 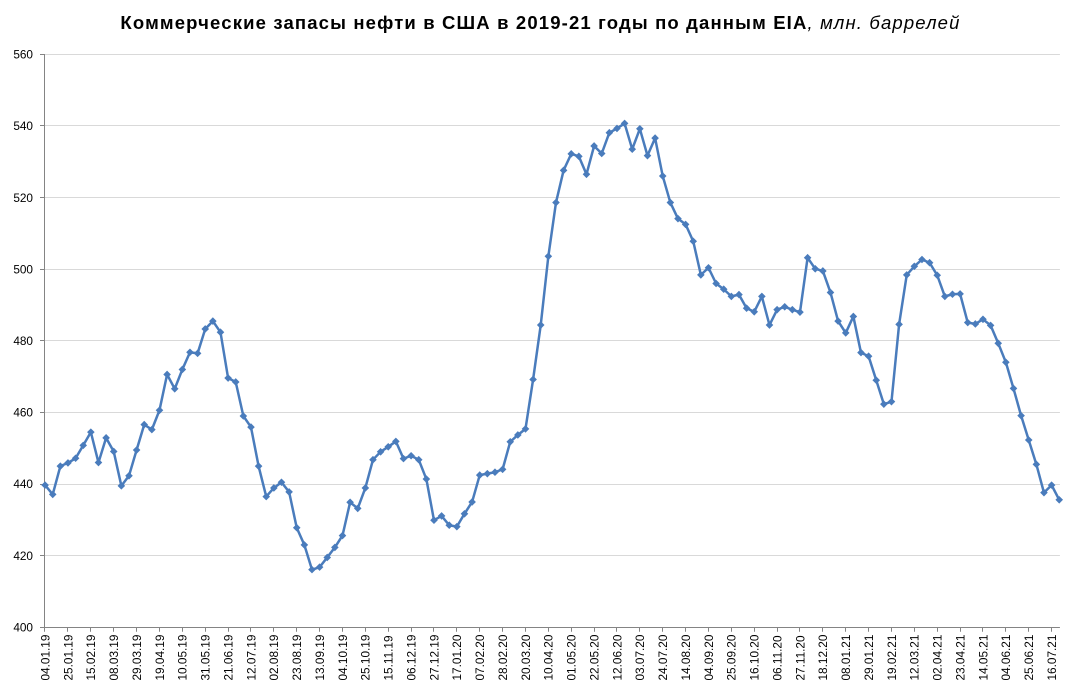 I want to click on svg-text: 19.04.19, so click(x=160, y=658).